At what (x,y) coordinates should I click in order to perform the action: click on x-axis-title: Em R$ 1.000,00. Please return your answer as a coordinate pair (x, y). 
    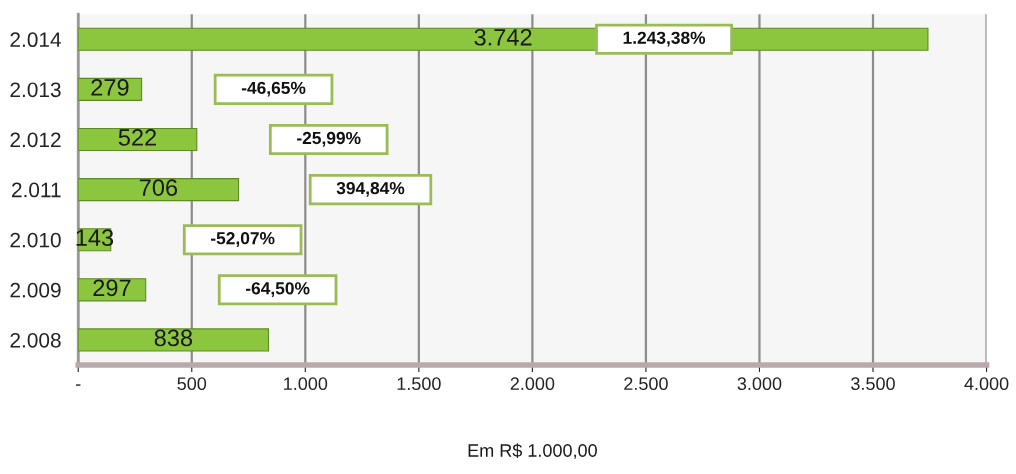
    Looking at the image, I should click on (532, 451).